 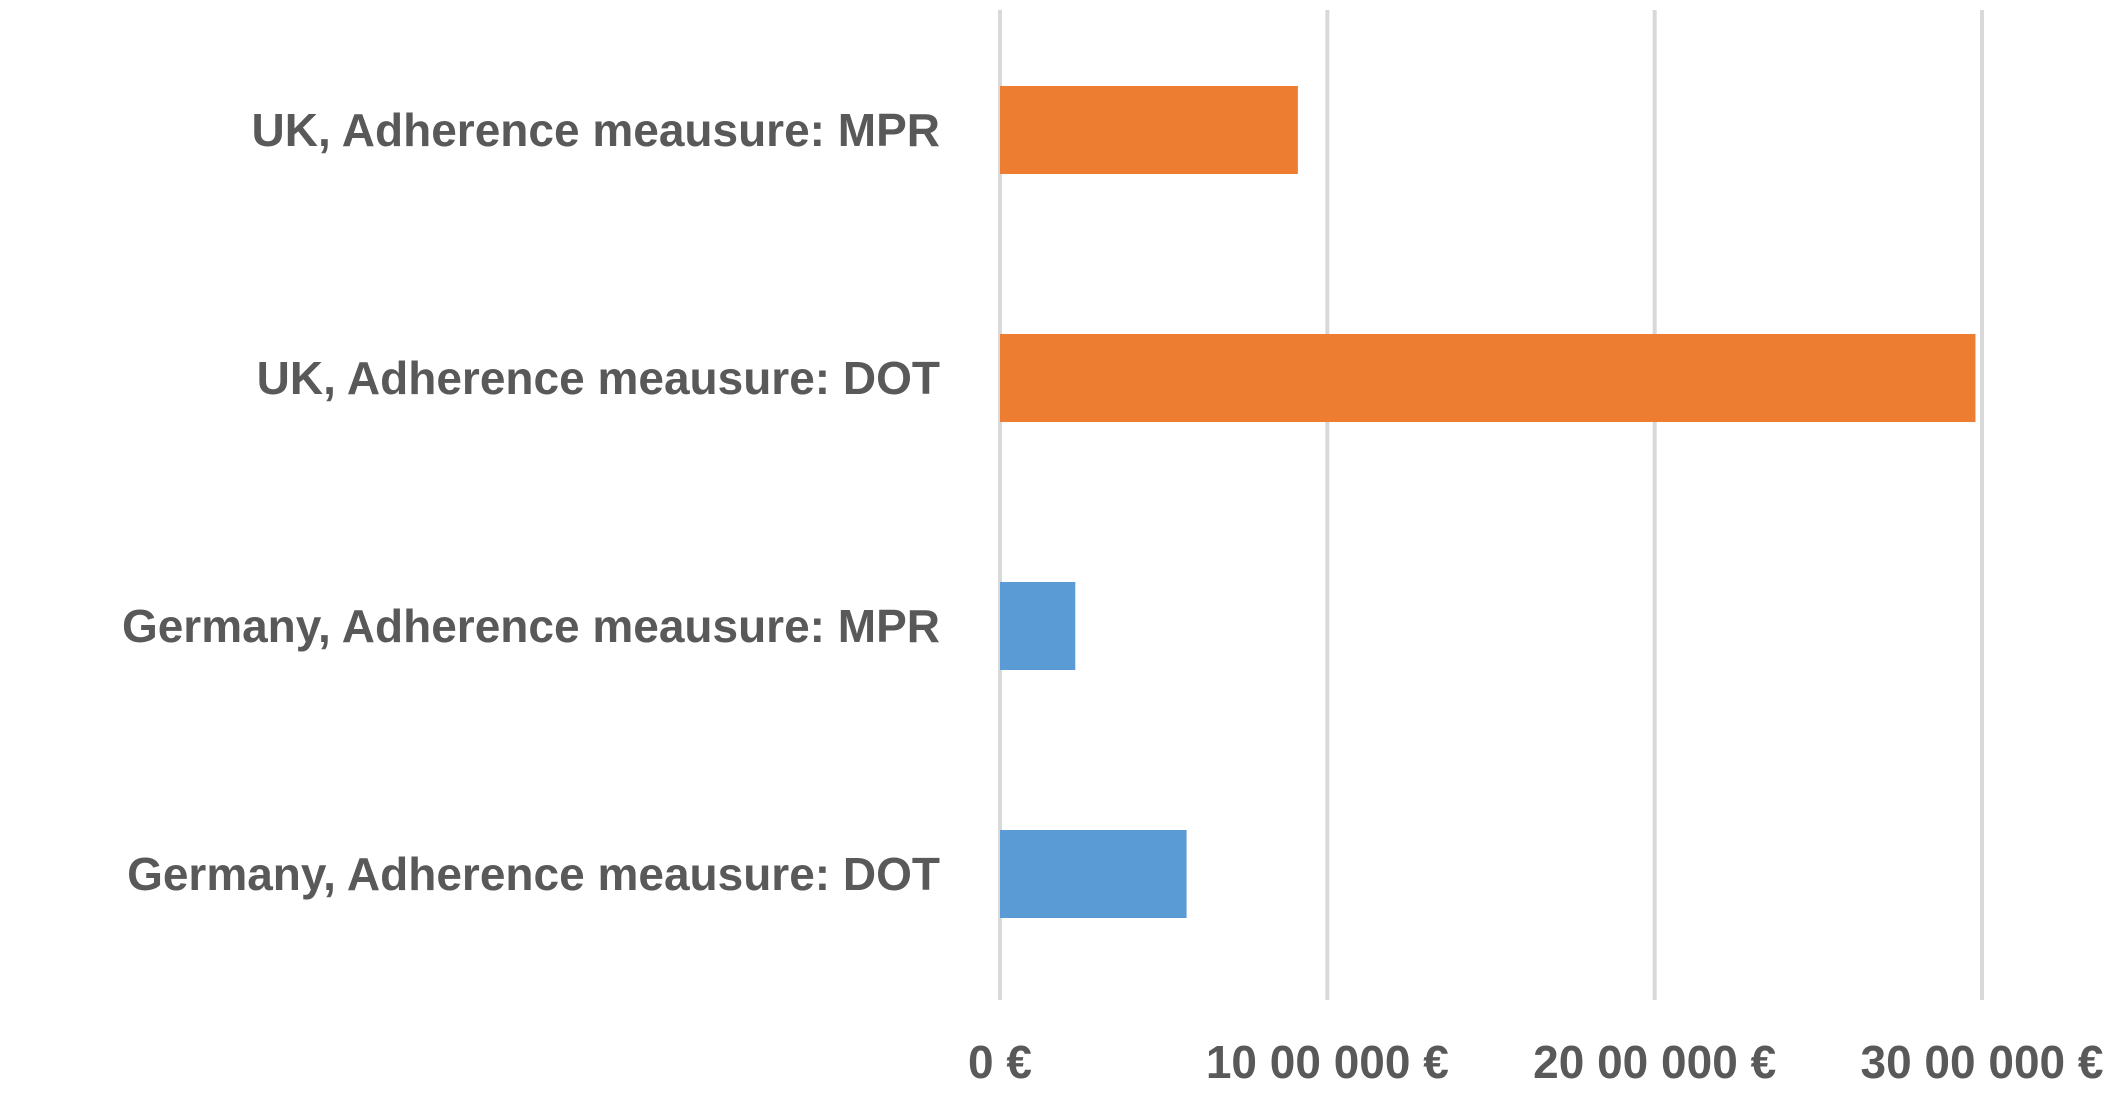 What do you see at coordinates (596, 130) in the screenshot?
I see `category-label-0: UK, Adherence meausure: MPR` at bounding box center [596, 130].